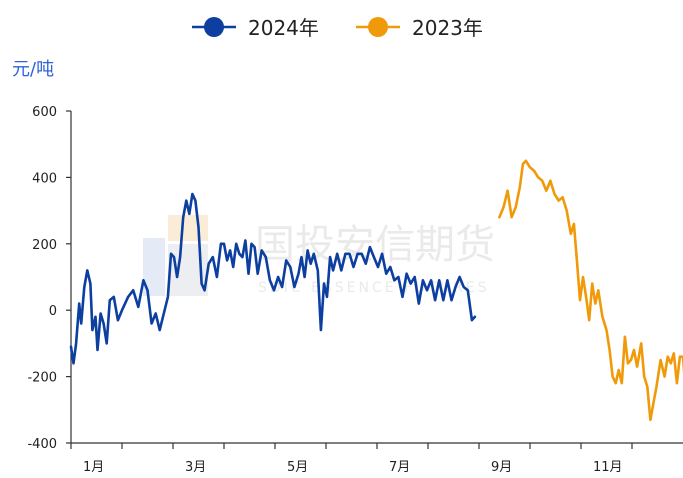 Image resolution: width=683 pixels, height=478 pixels. Describe the element at coordinates (44, 112) in the screenshot. I see `y-tick-label: 600` at that location.